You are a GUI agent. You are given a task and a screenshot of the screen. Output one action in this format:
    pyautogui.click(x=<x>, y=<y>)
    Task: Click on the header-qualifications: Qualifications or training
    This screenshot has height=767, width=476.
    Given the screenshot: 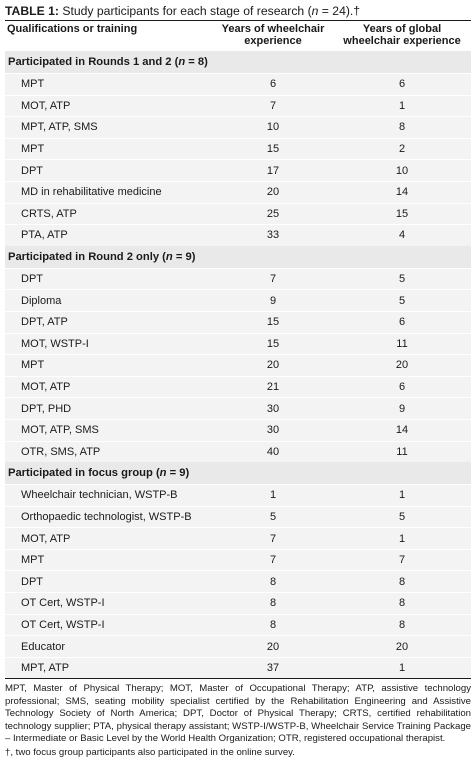 What is the action you would take?
    pyautogui.click(x=72, y=29)
    